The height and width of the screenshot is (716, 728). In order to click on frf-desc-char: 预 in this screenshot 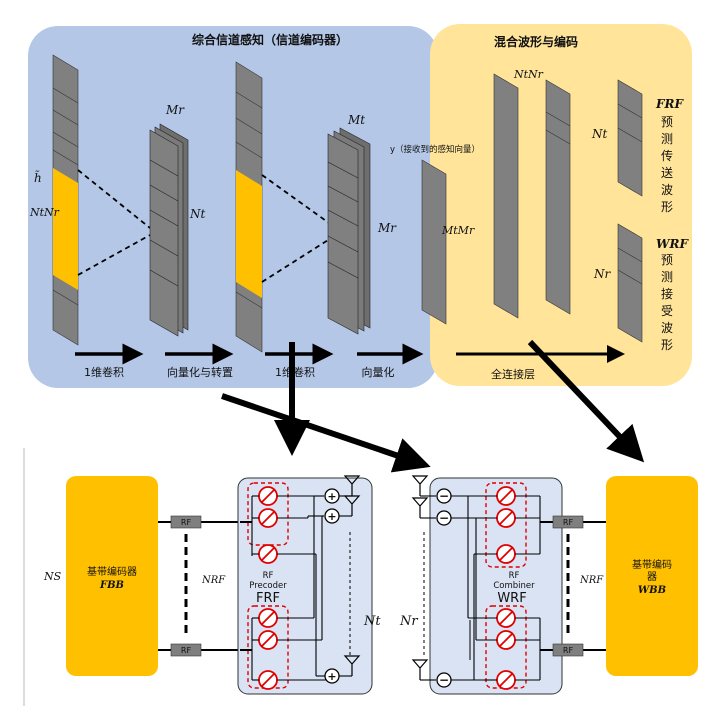, I will do `click(667, 122)`.